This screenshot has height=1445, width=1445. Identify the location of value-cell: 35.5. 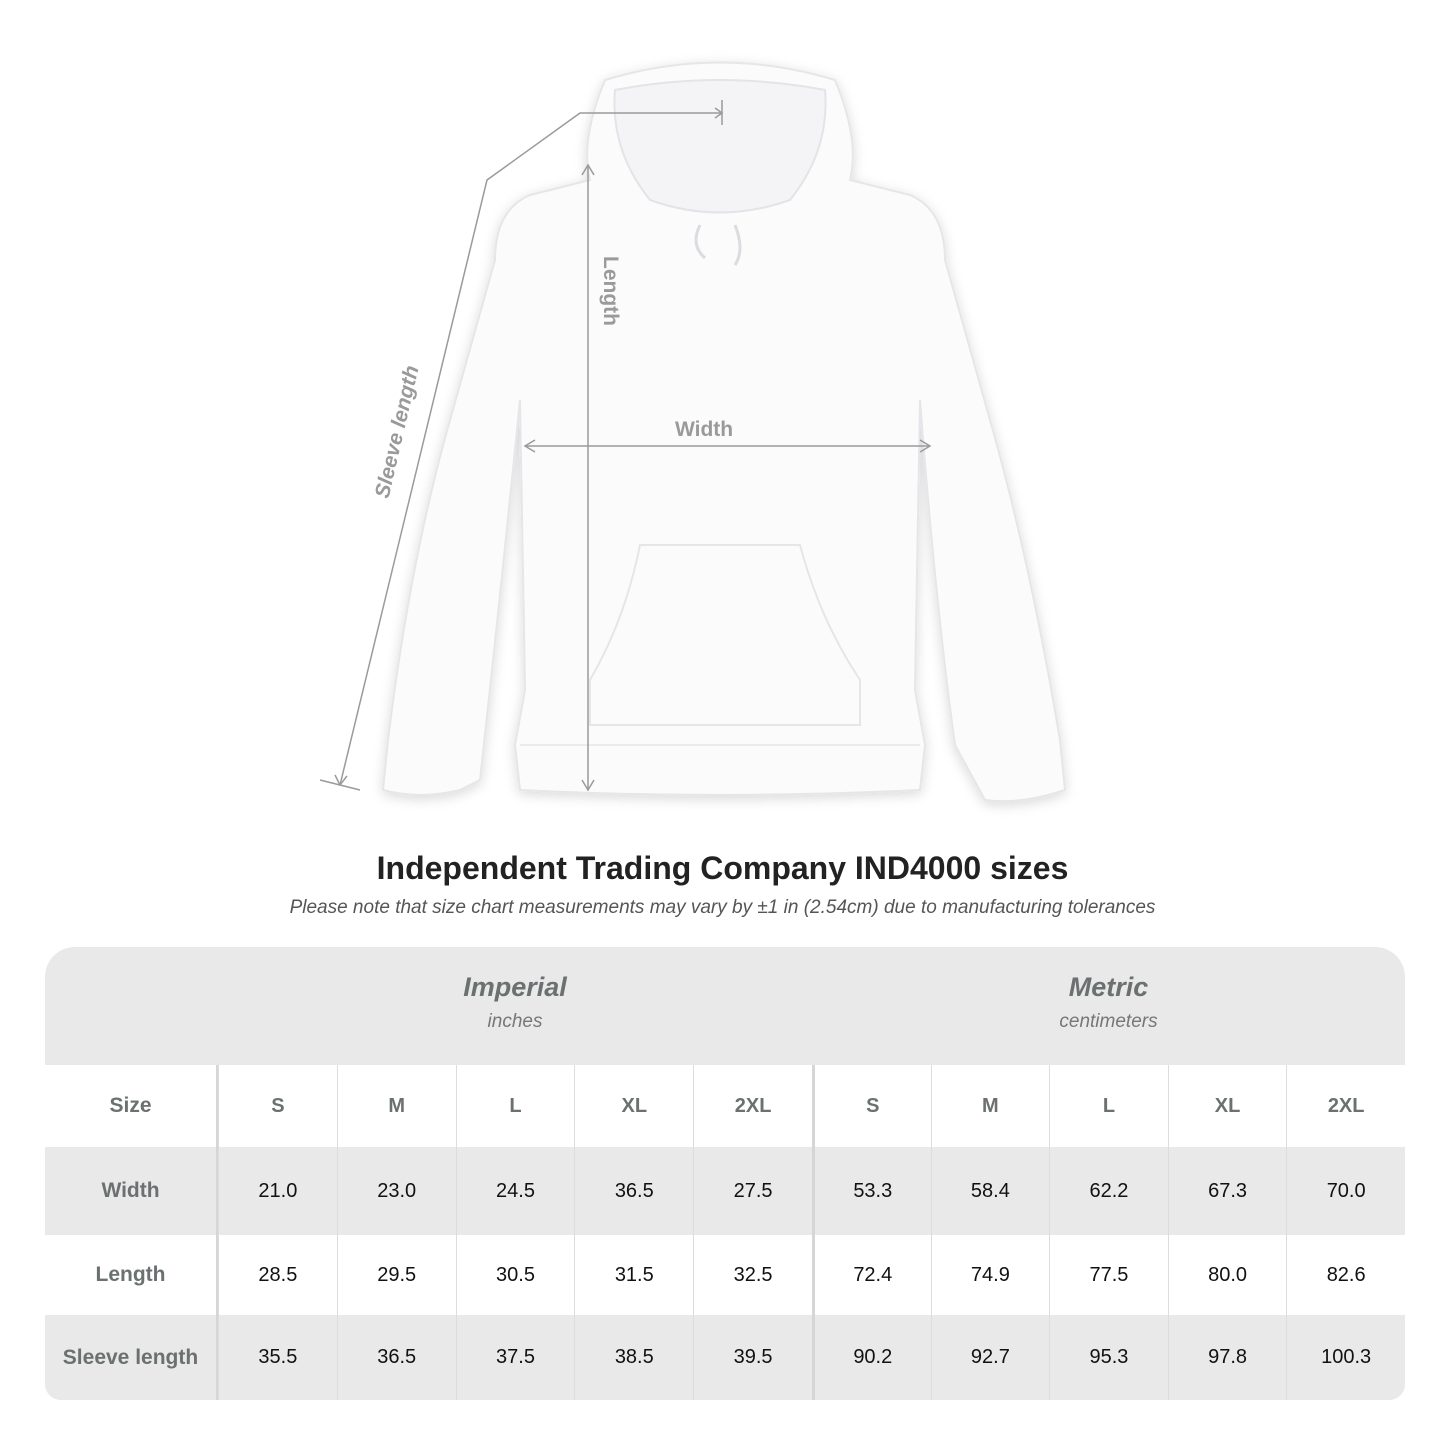
(277, 1357).